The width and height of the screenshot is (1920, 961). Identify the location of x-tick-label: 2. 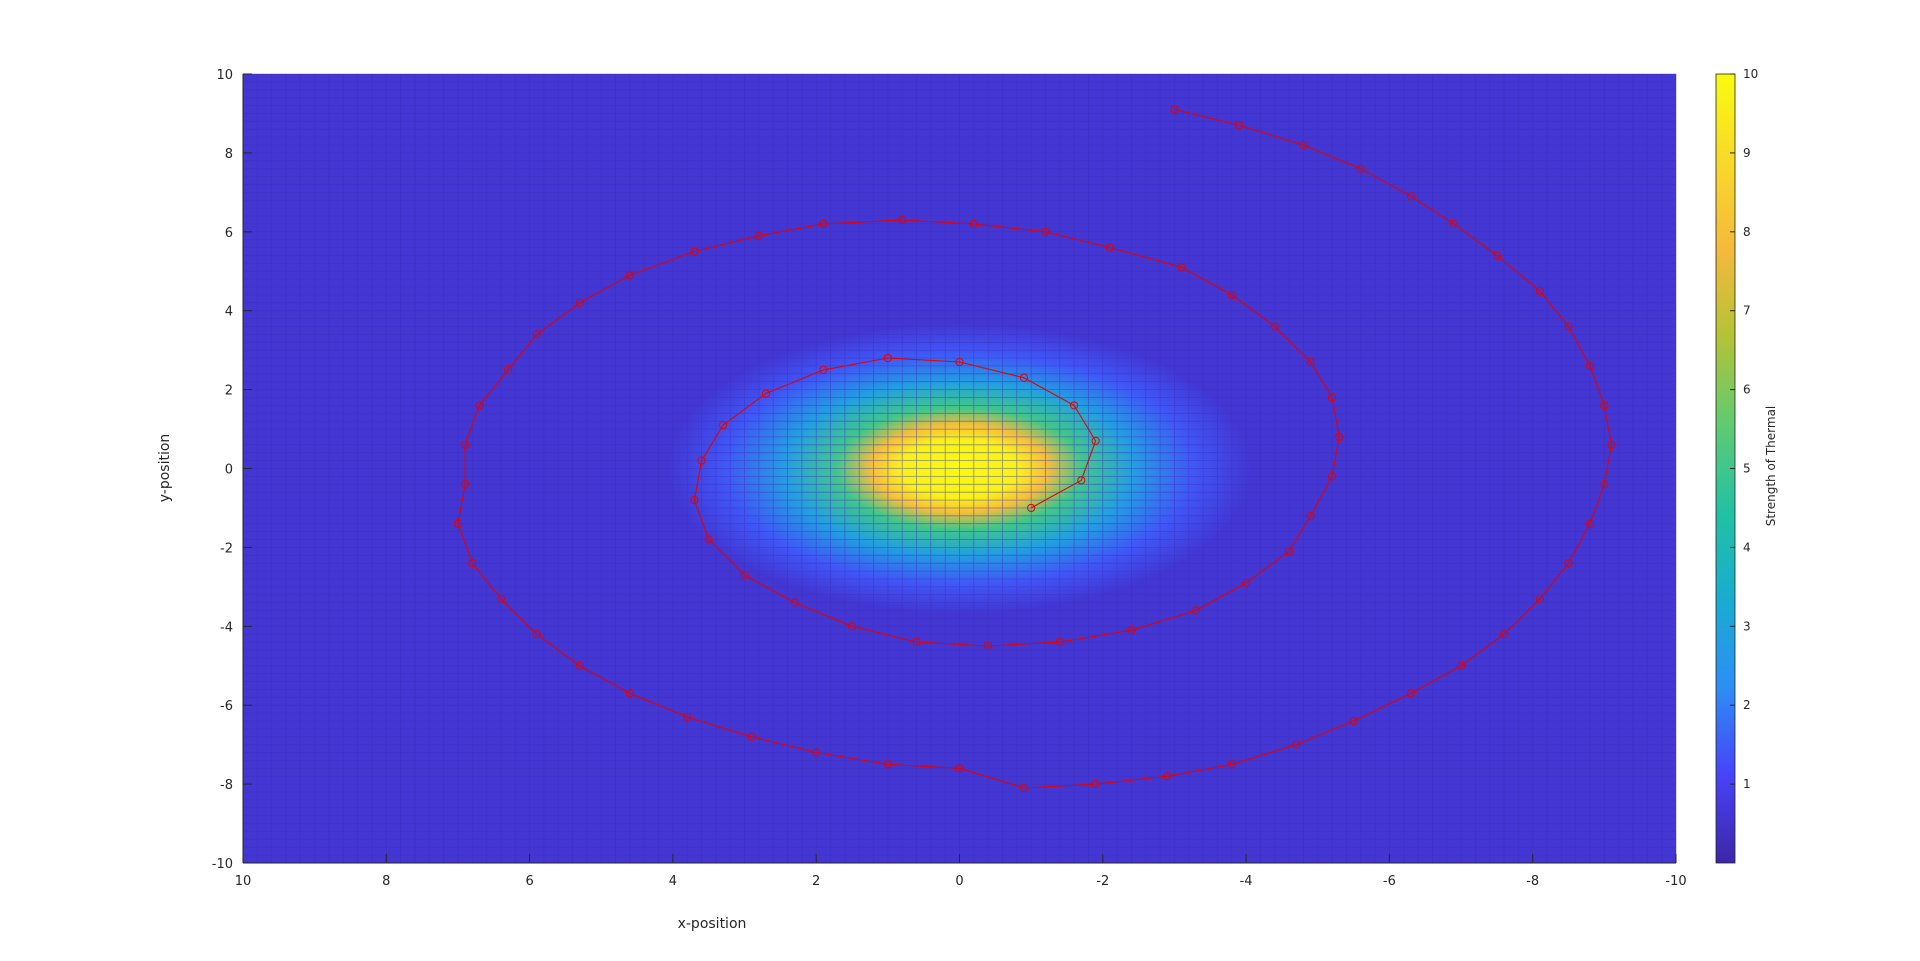
(816, 881).